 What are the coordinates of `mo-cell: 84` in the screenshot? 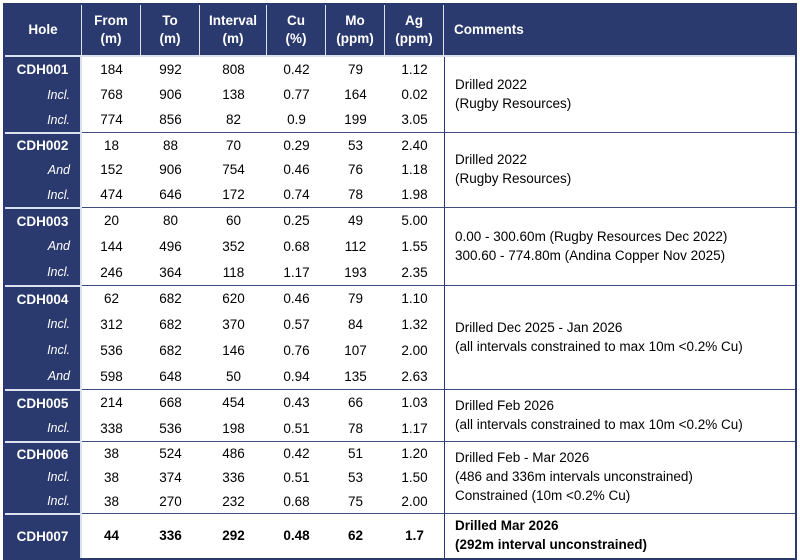 It's located at (355, 324).